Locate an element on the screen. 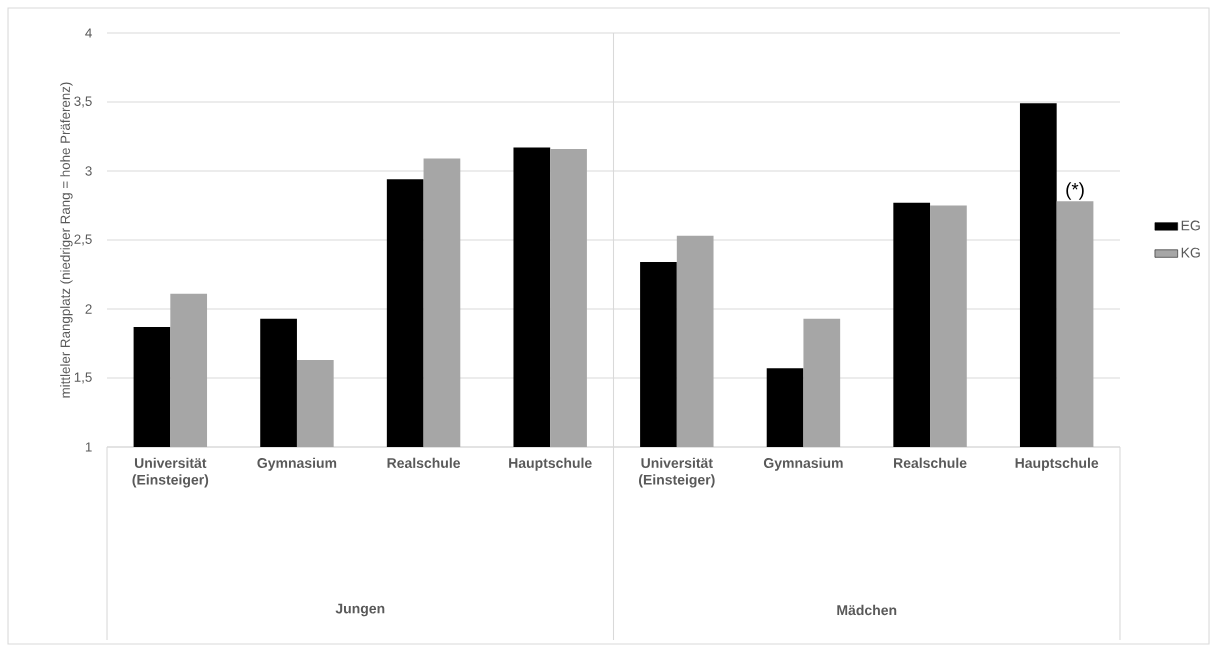 The width and height of the screenshot is (1217, 652). y-tick-label: 2,5 is located at coordinates (83, 240).